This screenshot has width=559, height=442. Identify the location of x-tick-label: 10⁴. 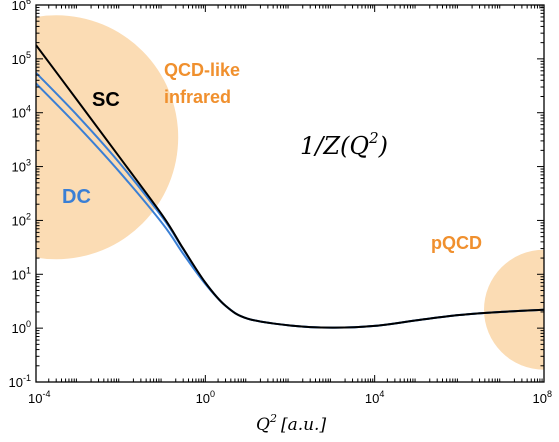
(374, 397).